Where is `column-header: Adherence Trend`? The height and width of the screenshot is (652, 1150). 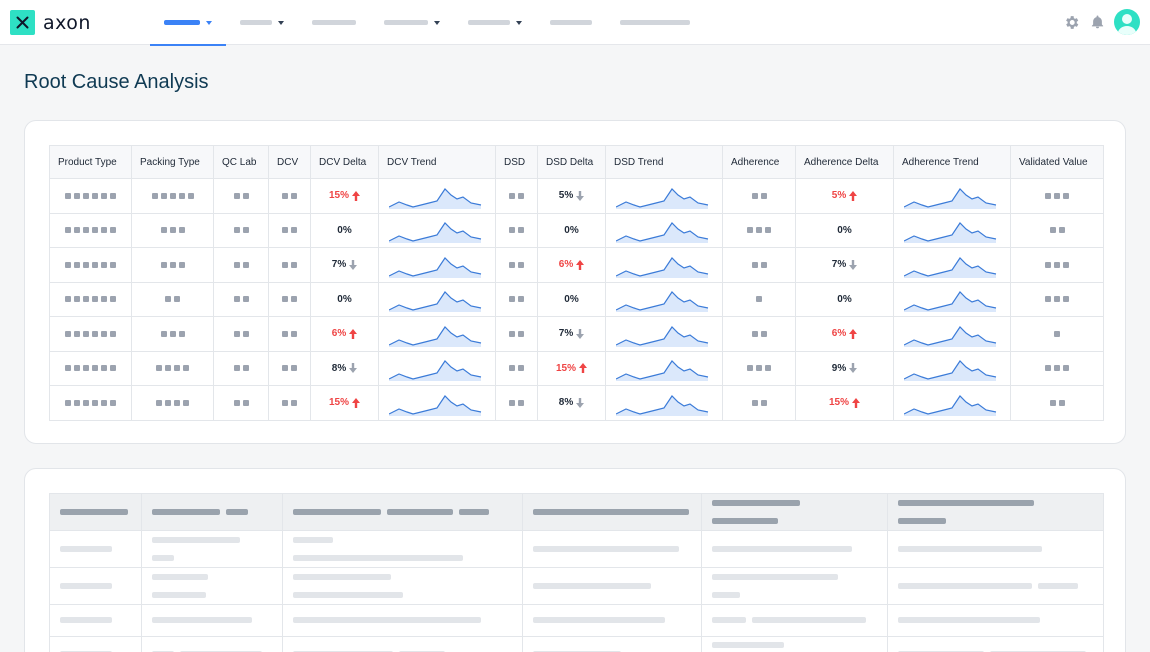 column-header: Adherence Trend is located at coordinates (952, 162).